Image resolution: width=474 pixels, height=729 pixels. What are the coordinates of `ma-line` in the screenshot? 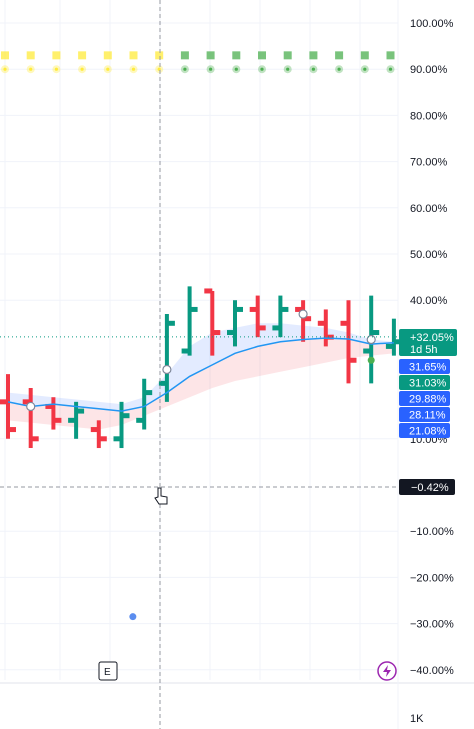 It's located at (200, 374).